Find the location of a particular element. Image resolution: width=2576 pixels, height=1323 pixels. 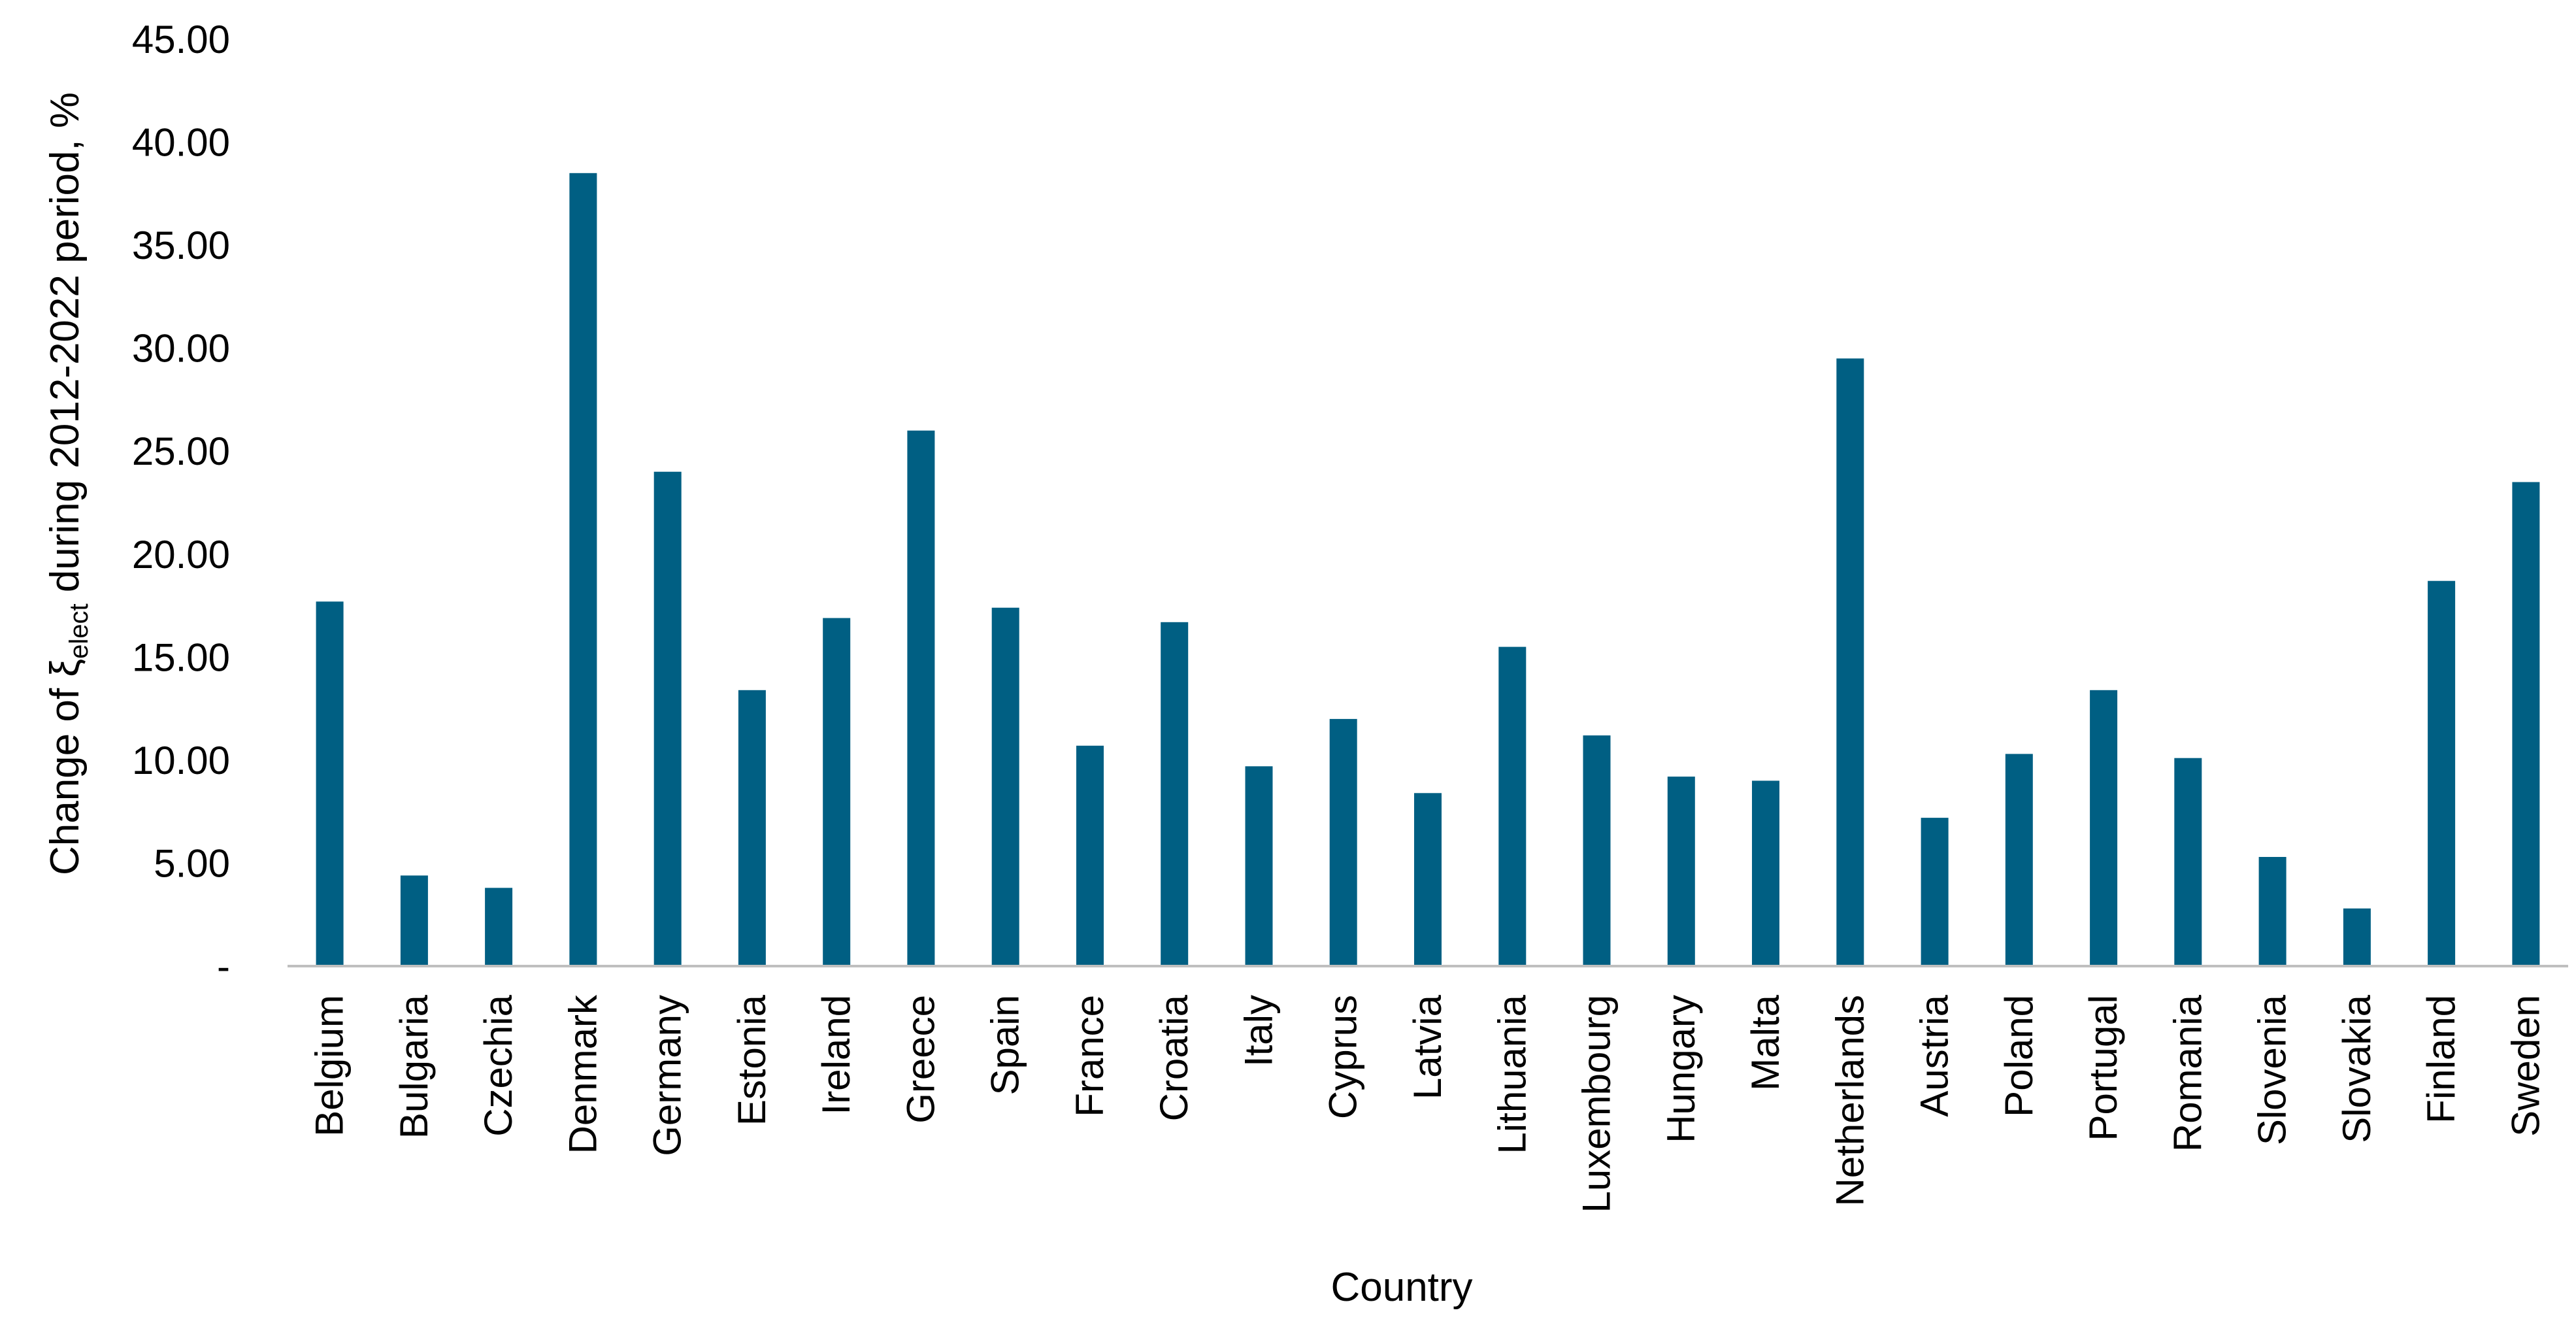

bar-netherlands is located at coordinates (1850, 662).